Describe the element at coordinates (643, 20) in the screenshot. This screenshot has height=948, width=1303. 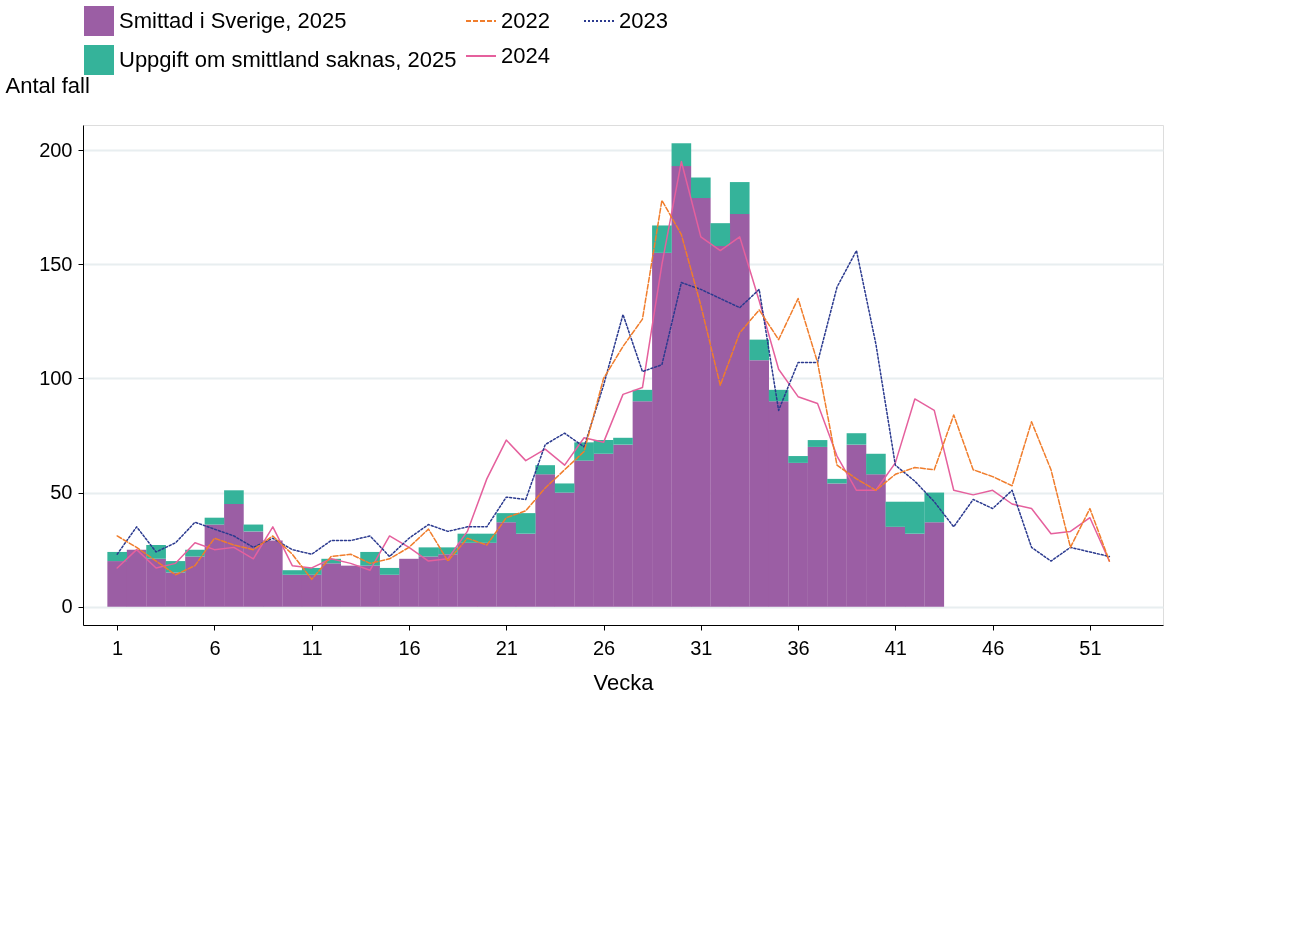
I see `legend-label: 2023` at that location.